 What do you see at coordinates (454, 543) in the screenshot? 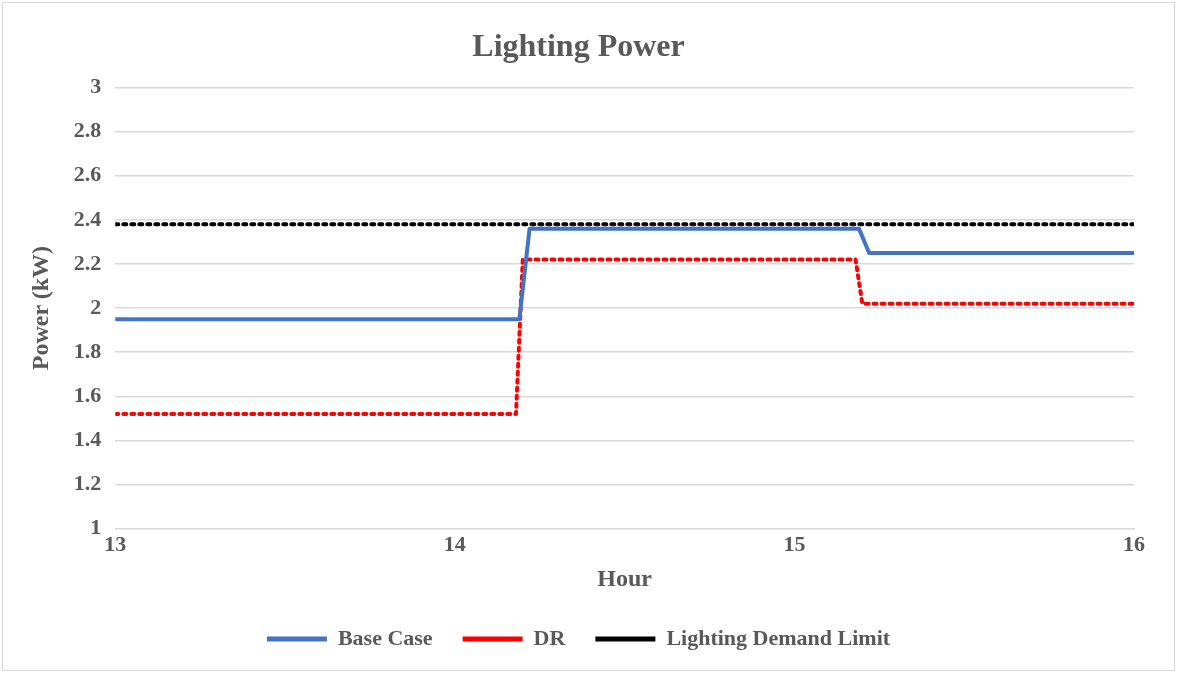
I see `x-tick-label: 14` at bounding box center [454, 543].